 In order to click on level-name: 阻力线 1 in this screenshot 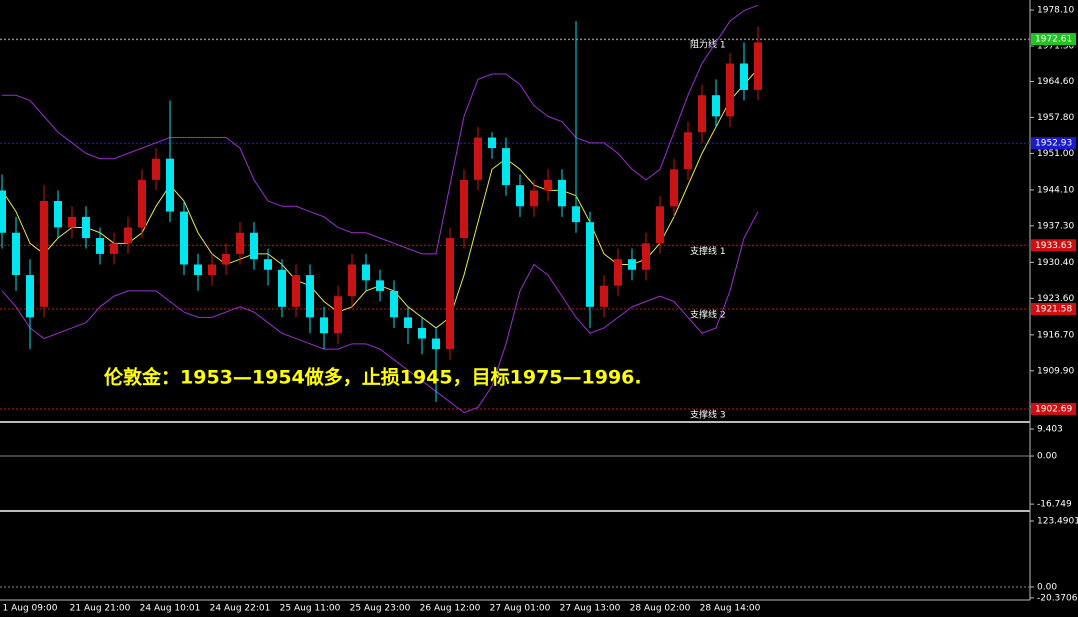, I will do `click(708, 45)`.